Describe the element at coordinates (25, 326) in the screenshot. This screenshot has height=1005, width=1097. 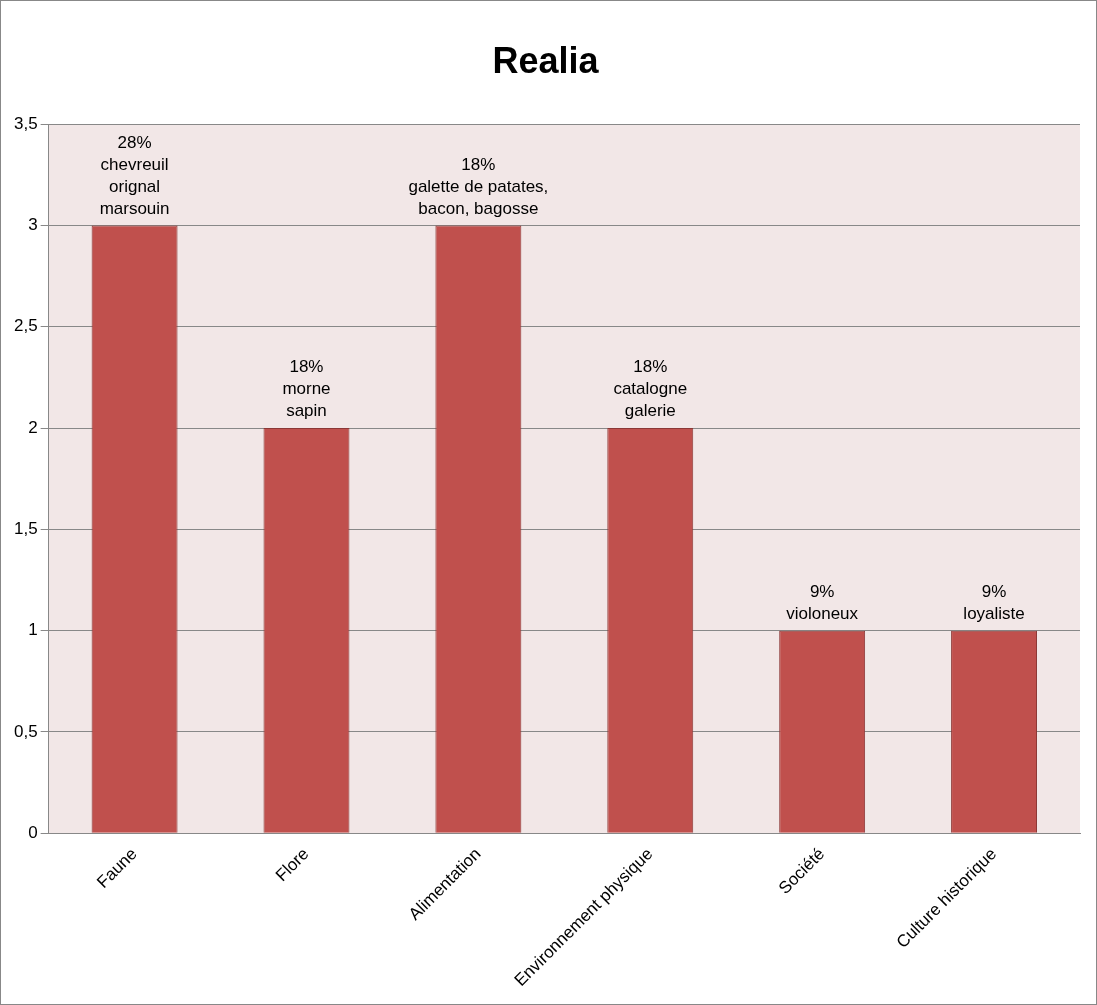
I see `y-tick-label: 2,5` at that location.